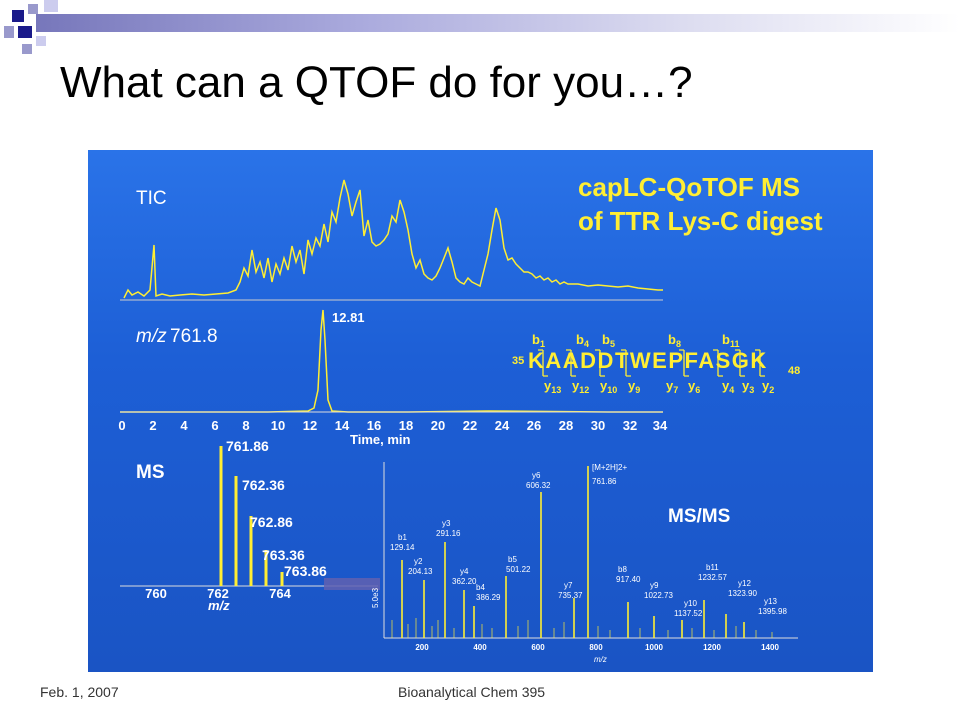  Describe the element at coordinates (672, 386) in the screenshot. I see `y-ion-label: y7` at that location.